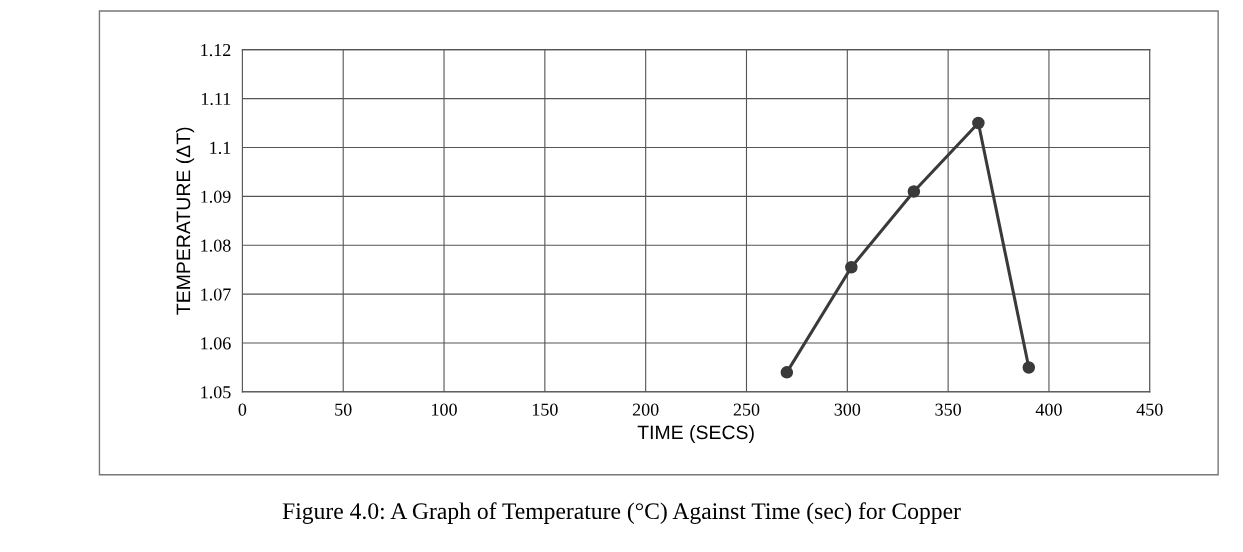  What do you see at coordinates (343, 409) in the screenshot?
I see `x-tick-label: 50` at bounding box center [343, 409].